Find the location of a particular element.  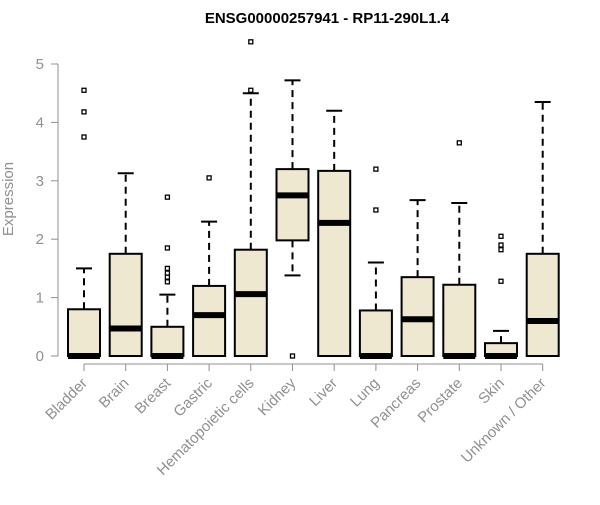

y-tick-label: 2 is located at coordinates (40, 239).